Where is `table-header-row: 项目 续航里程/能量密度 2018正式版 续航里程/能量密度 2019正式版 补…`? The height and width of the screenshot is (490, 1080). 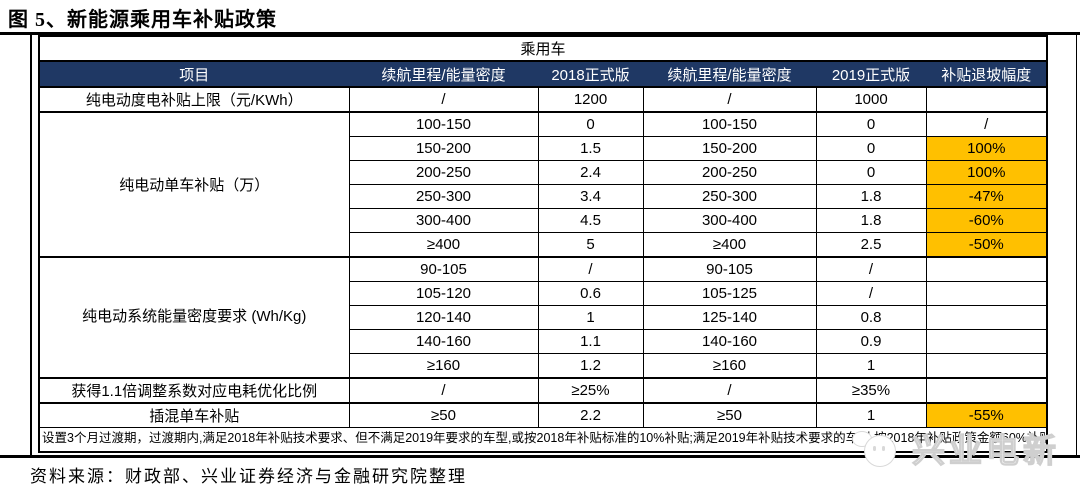
table-header-row: 项目 续航里程/能量密度 2018正式版 续航里程/能量密度 2019正式版 补… is located at coordinates (543, 74).